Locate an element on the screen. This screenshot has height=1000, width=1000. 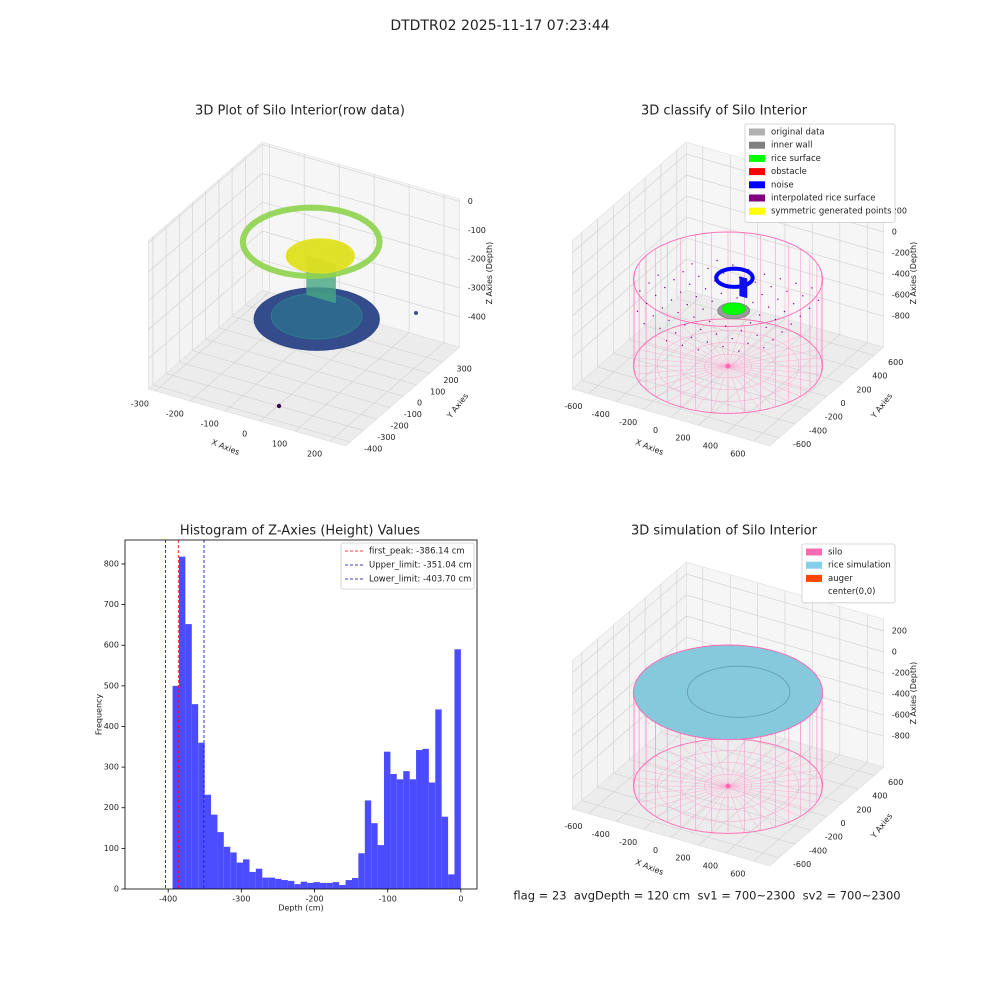
y-tick-label: 700 is located at coordinates (111, 604).